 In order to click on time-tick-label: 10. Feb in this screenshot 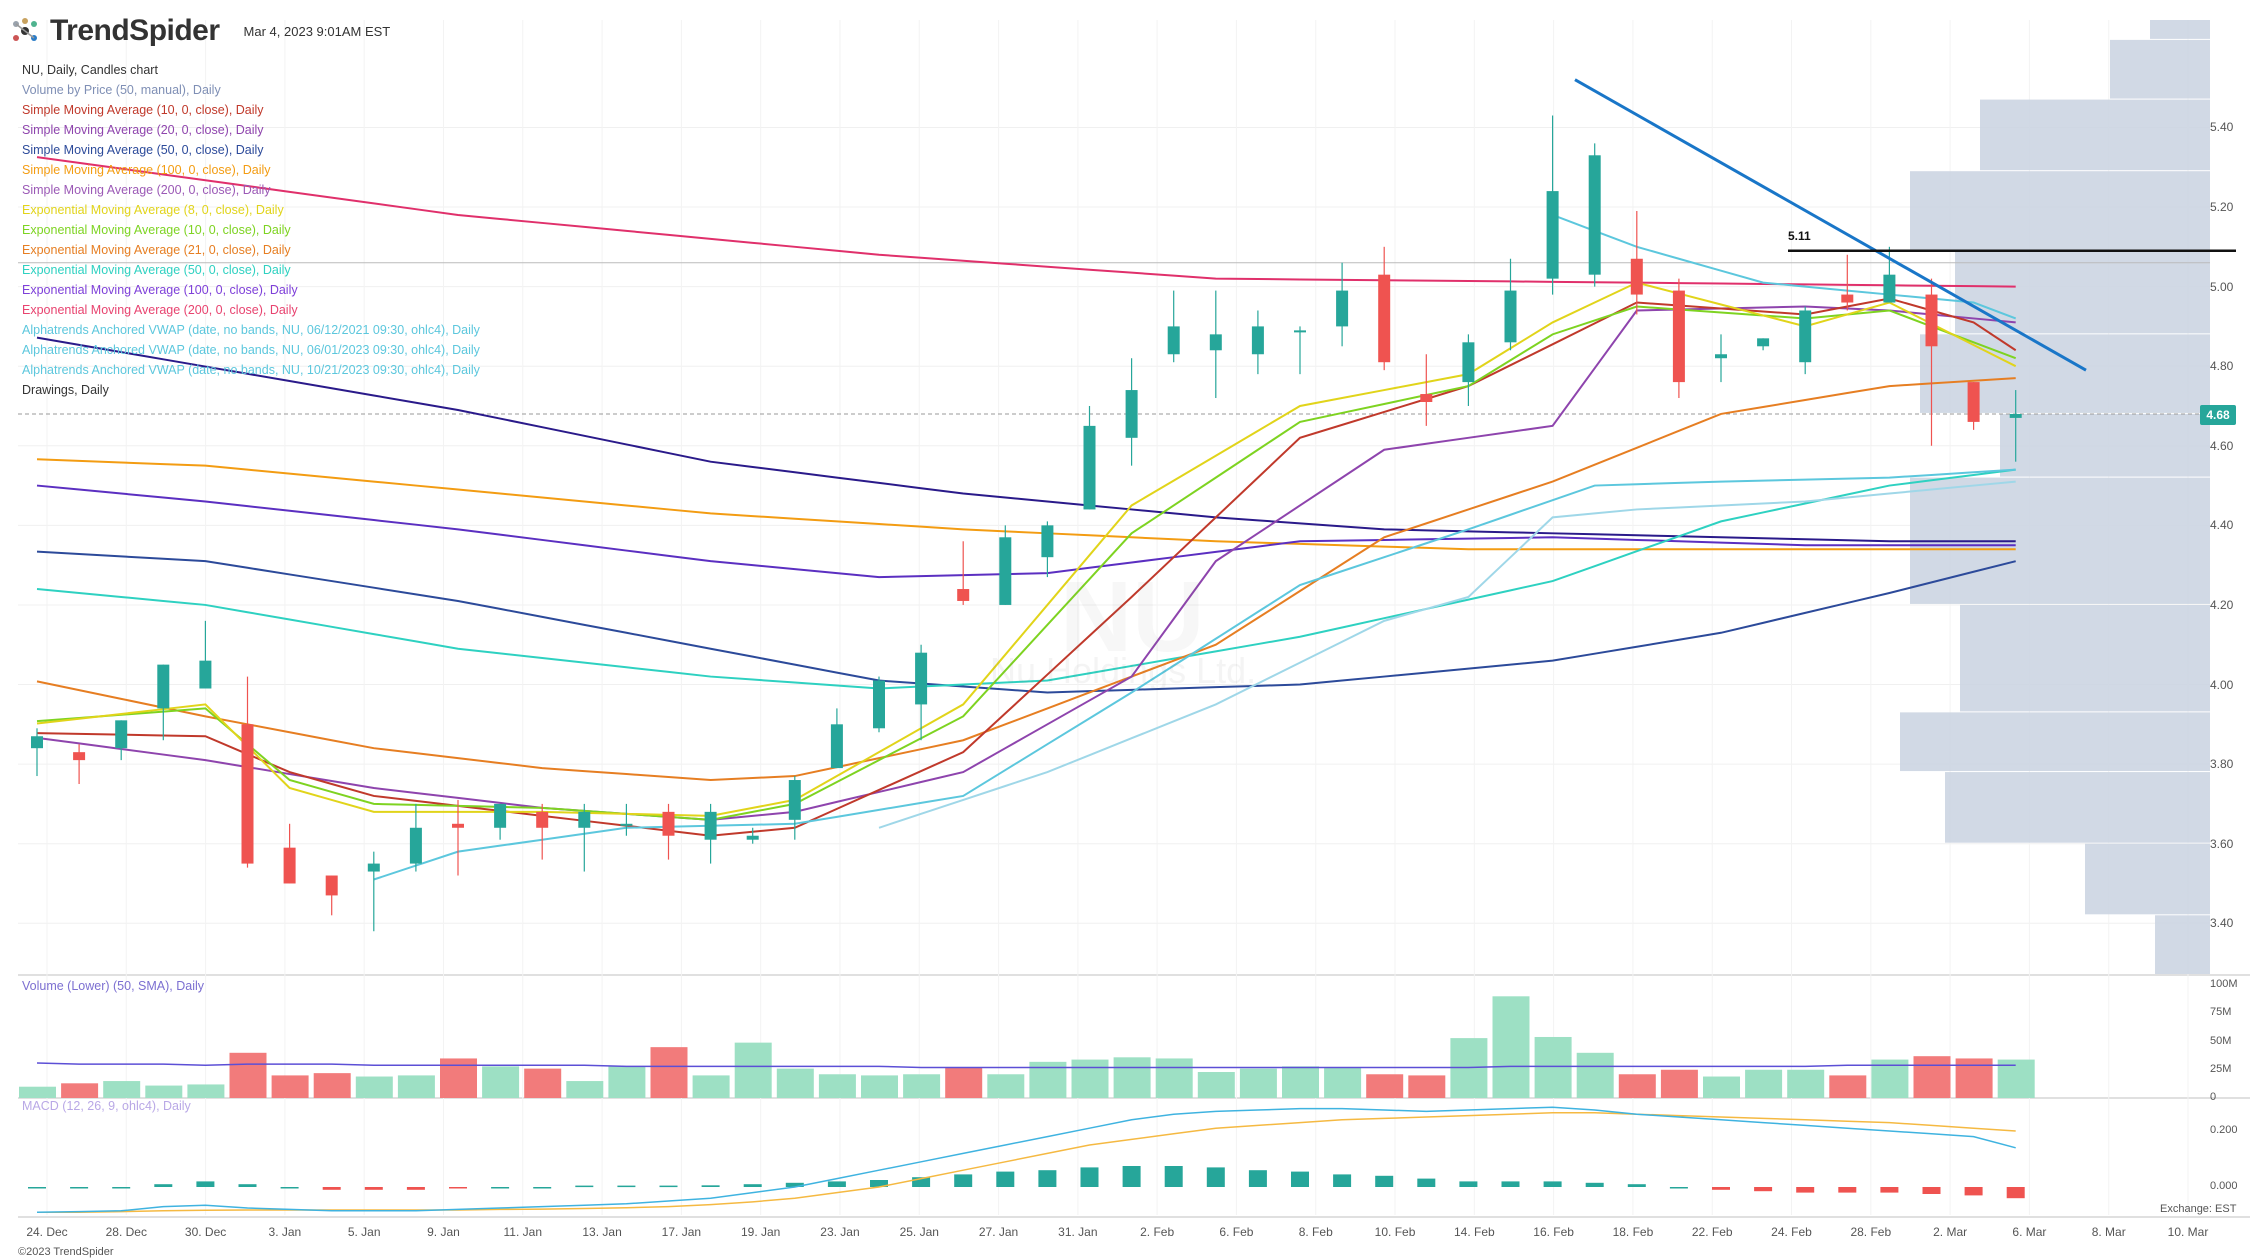, I will do `click(1395, 1232)`.